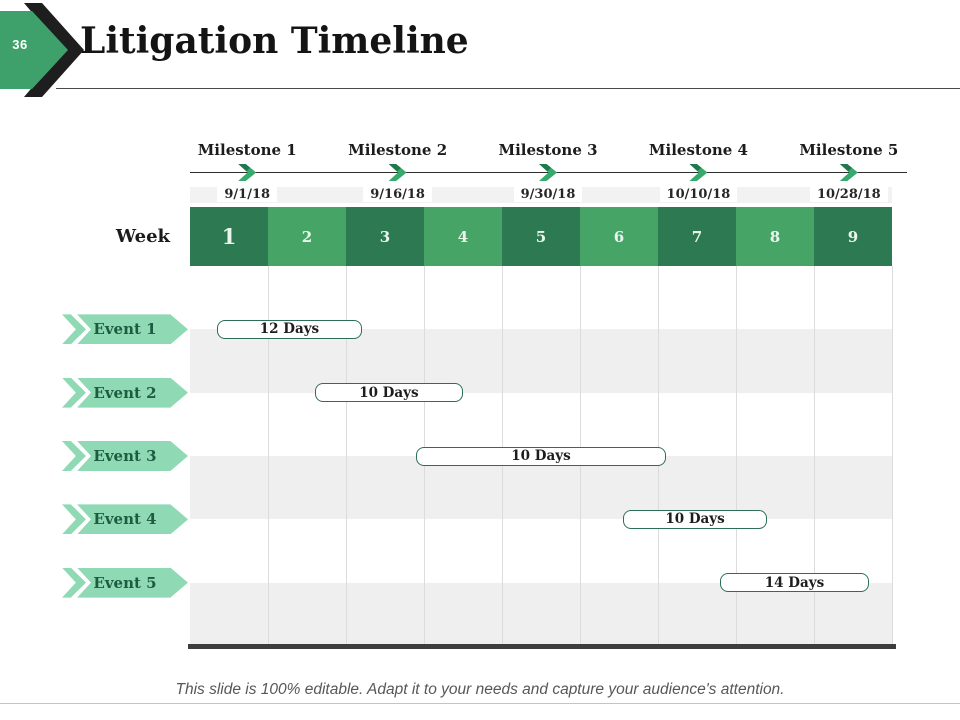  I want to click on event-label-ribbon: Event 4, so click(125, 519).